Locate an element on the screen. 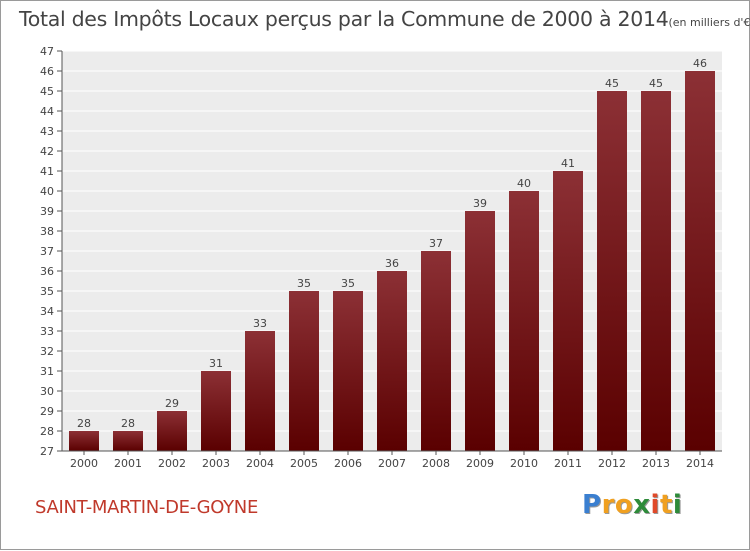  y-tick-label: 27 is located at coordinates (47, 451).